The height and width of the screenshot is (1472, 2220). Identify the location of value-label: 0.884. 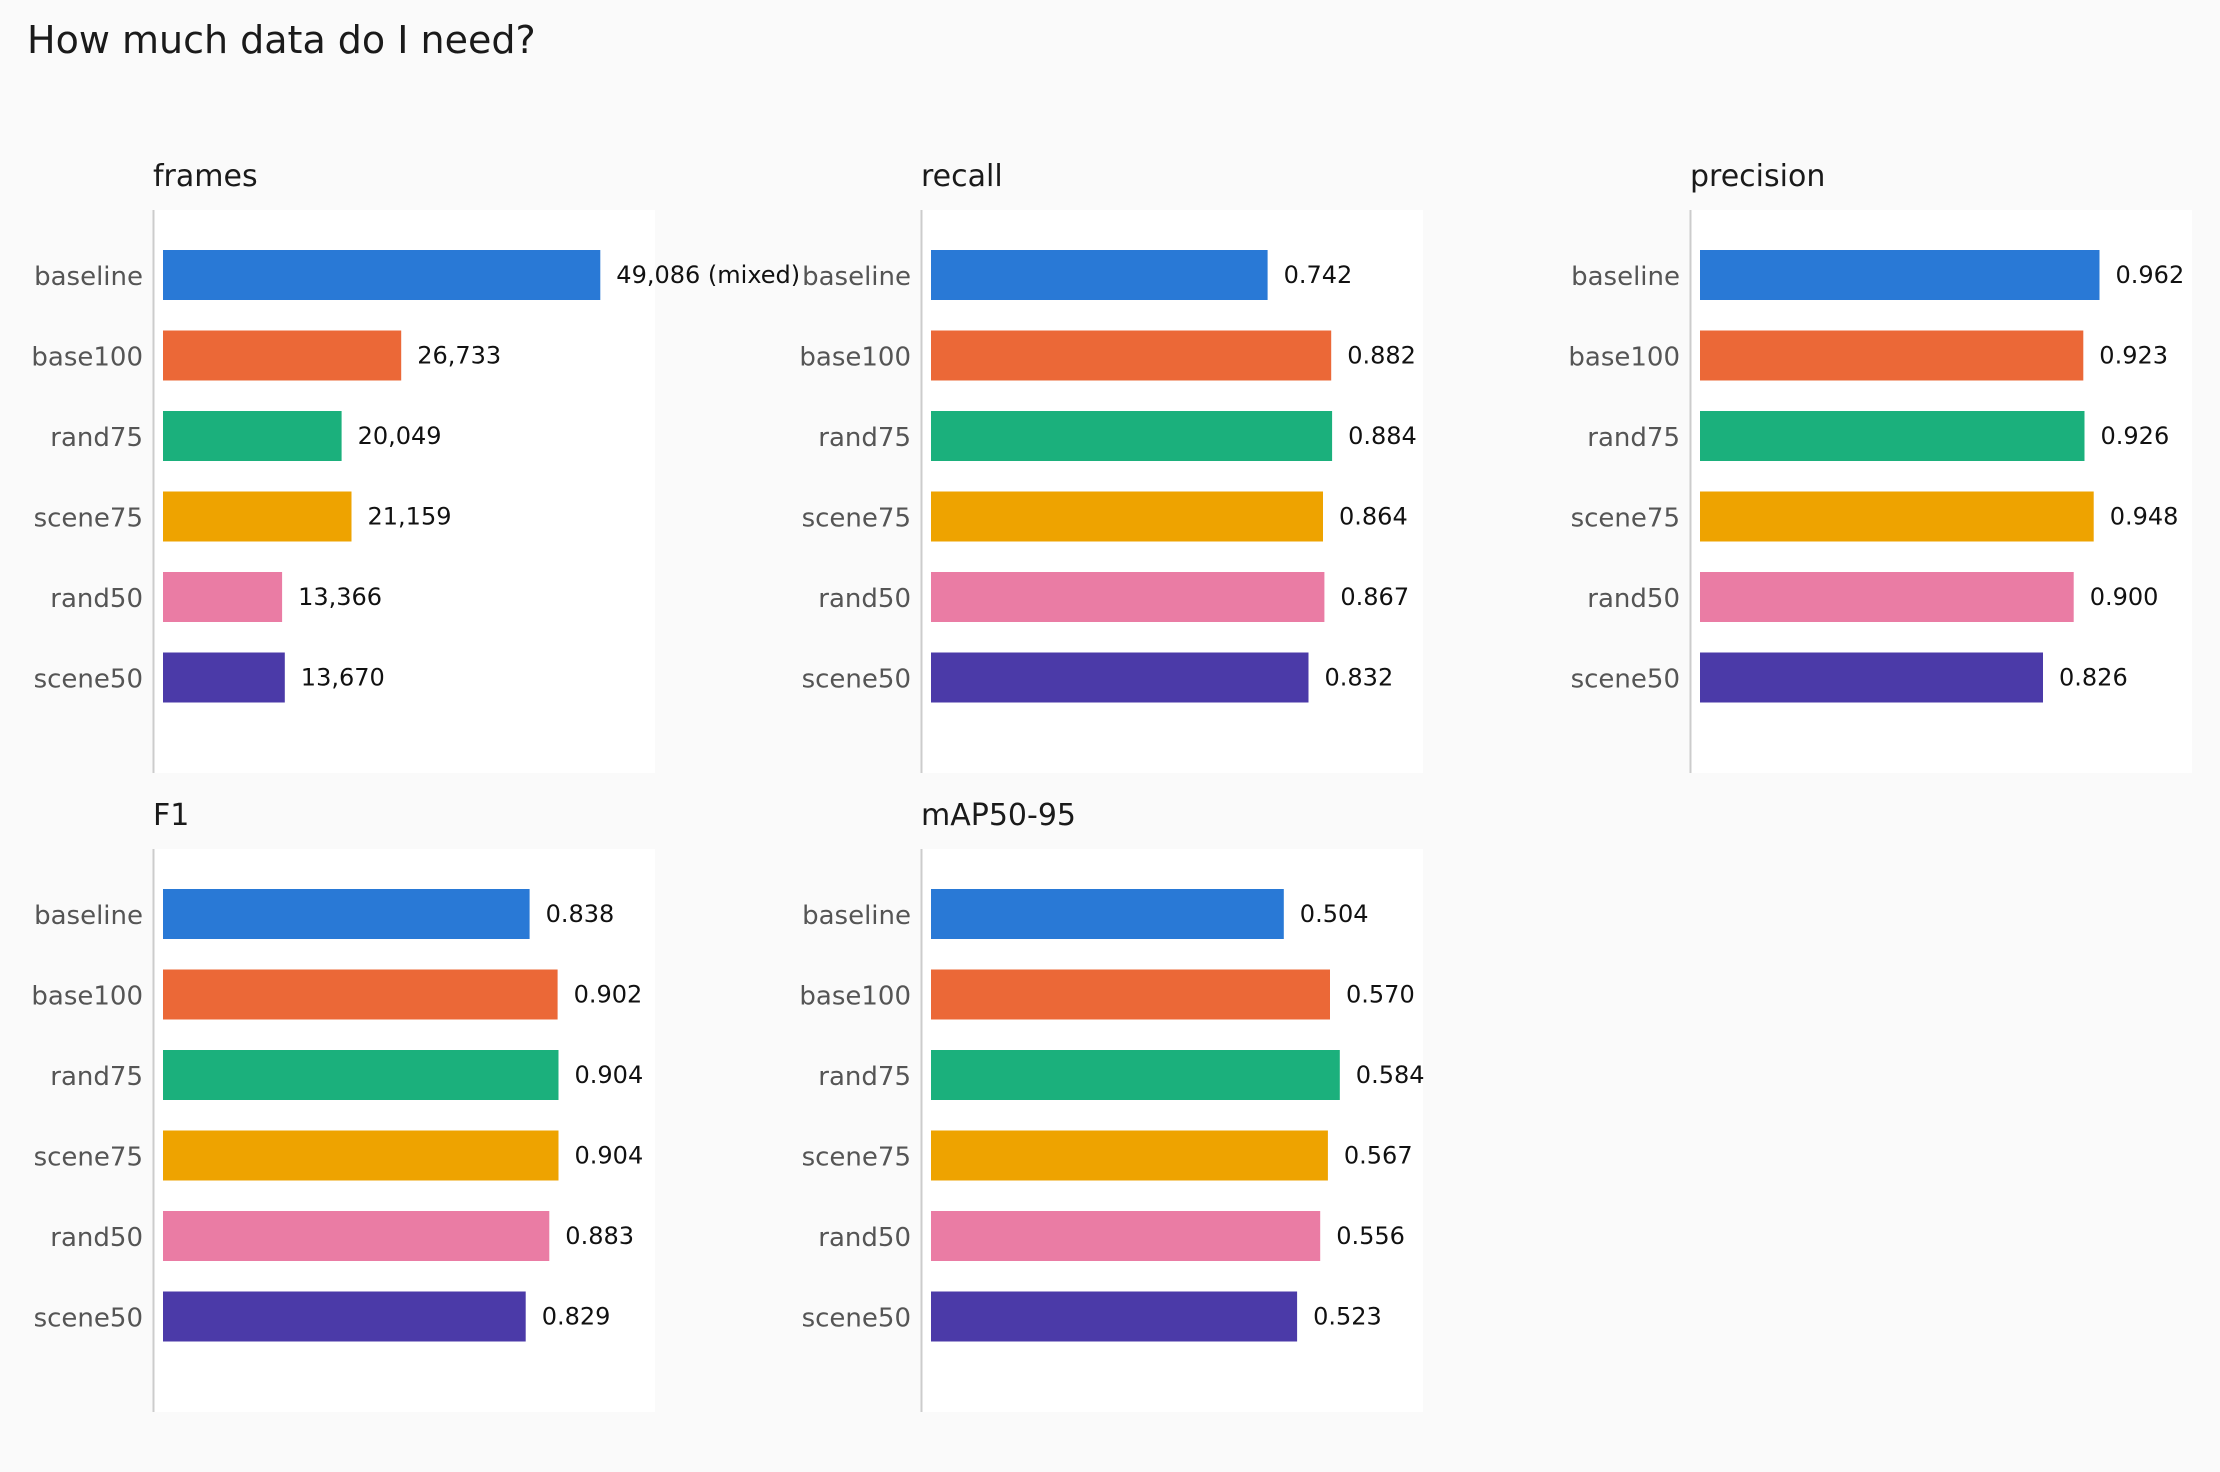
(1382, 436).